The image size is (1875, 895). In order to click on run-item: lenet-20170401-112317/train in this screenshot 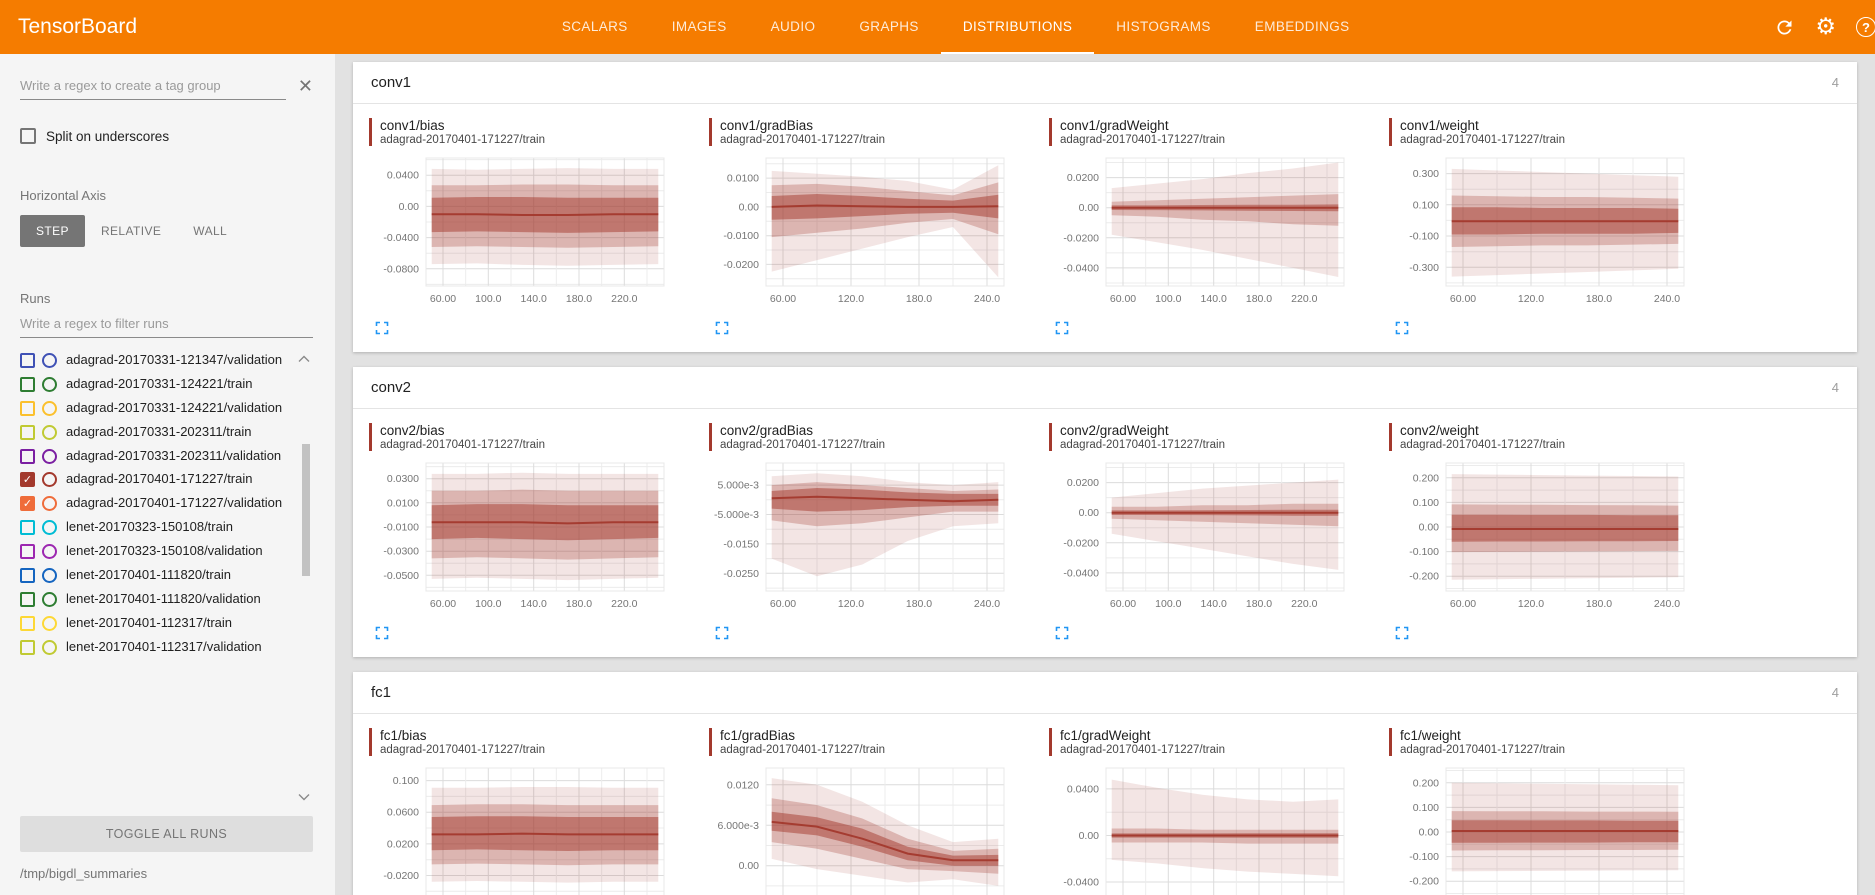, I will do `click(158, 623)`.